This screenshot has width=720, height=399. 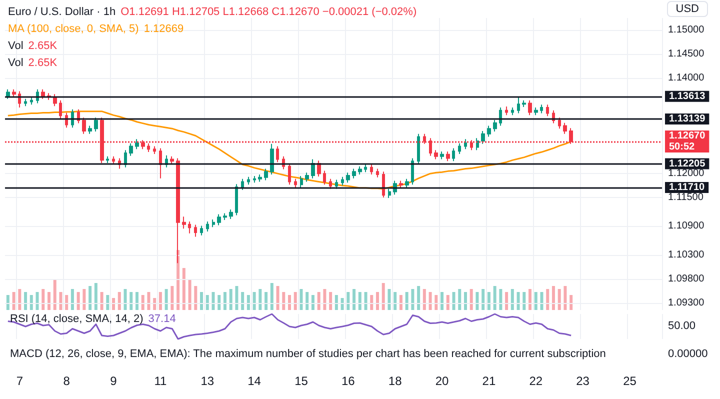 What do you see at coordinates (687, 136) in the screenshot?
I see `ref-line-label: 1.12670` at bounding box center [687, 136].